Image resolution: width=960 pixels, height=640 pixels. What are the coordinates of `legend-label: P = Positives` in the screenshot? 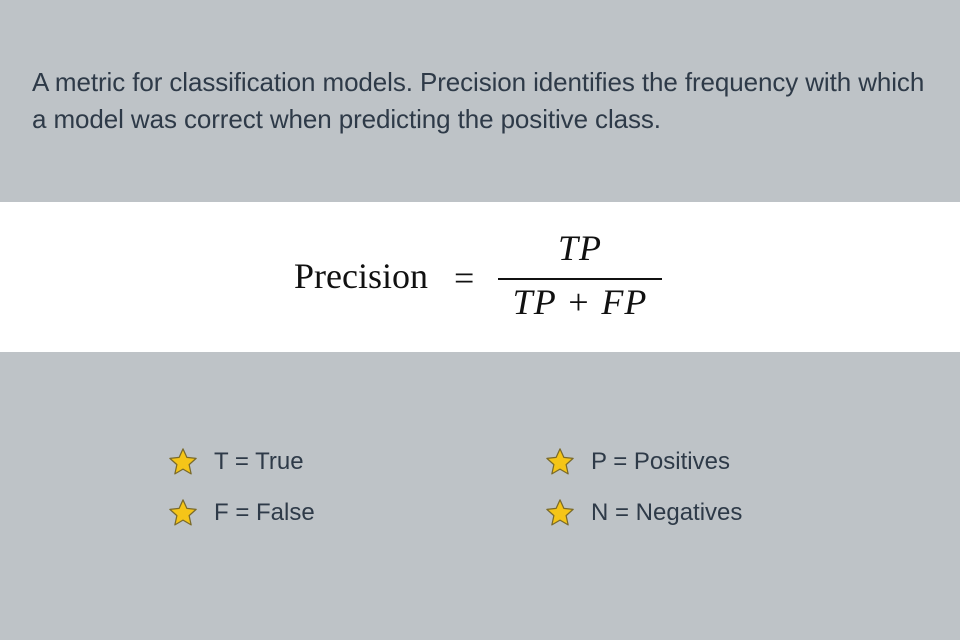 It's located at (660, 461).